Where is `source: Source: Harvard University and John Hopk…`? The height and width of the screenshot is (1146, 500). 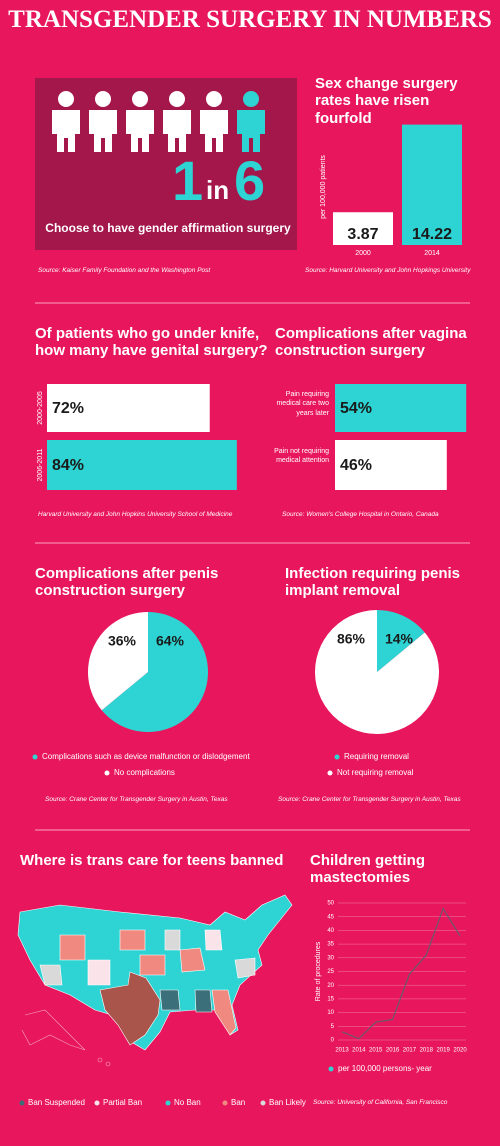
source: Source: Harvard University and John Hopk… is located at coordinates (388, 270).